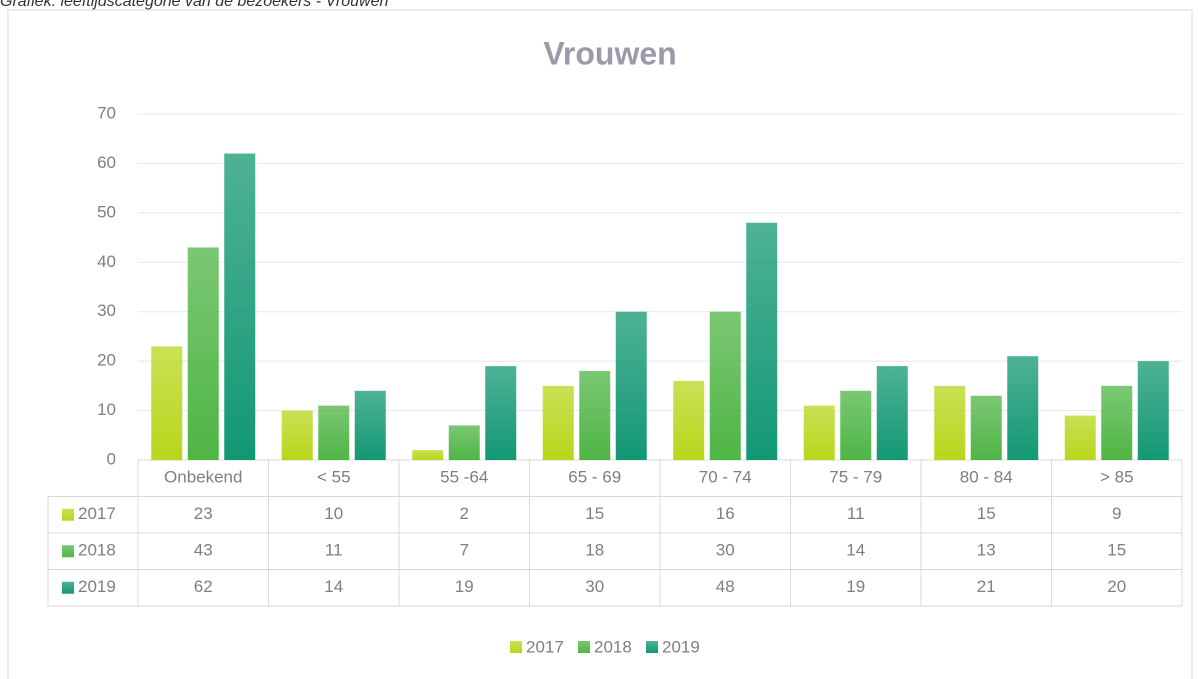 This screenshot has height=679, width=1198. What do you see at coordinates (613, 646) in the screenshot?
I see `legend-label: 2018` at bounding box center [613, 646].